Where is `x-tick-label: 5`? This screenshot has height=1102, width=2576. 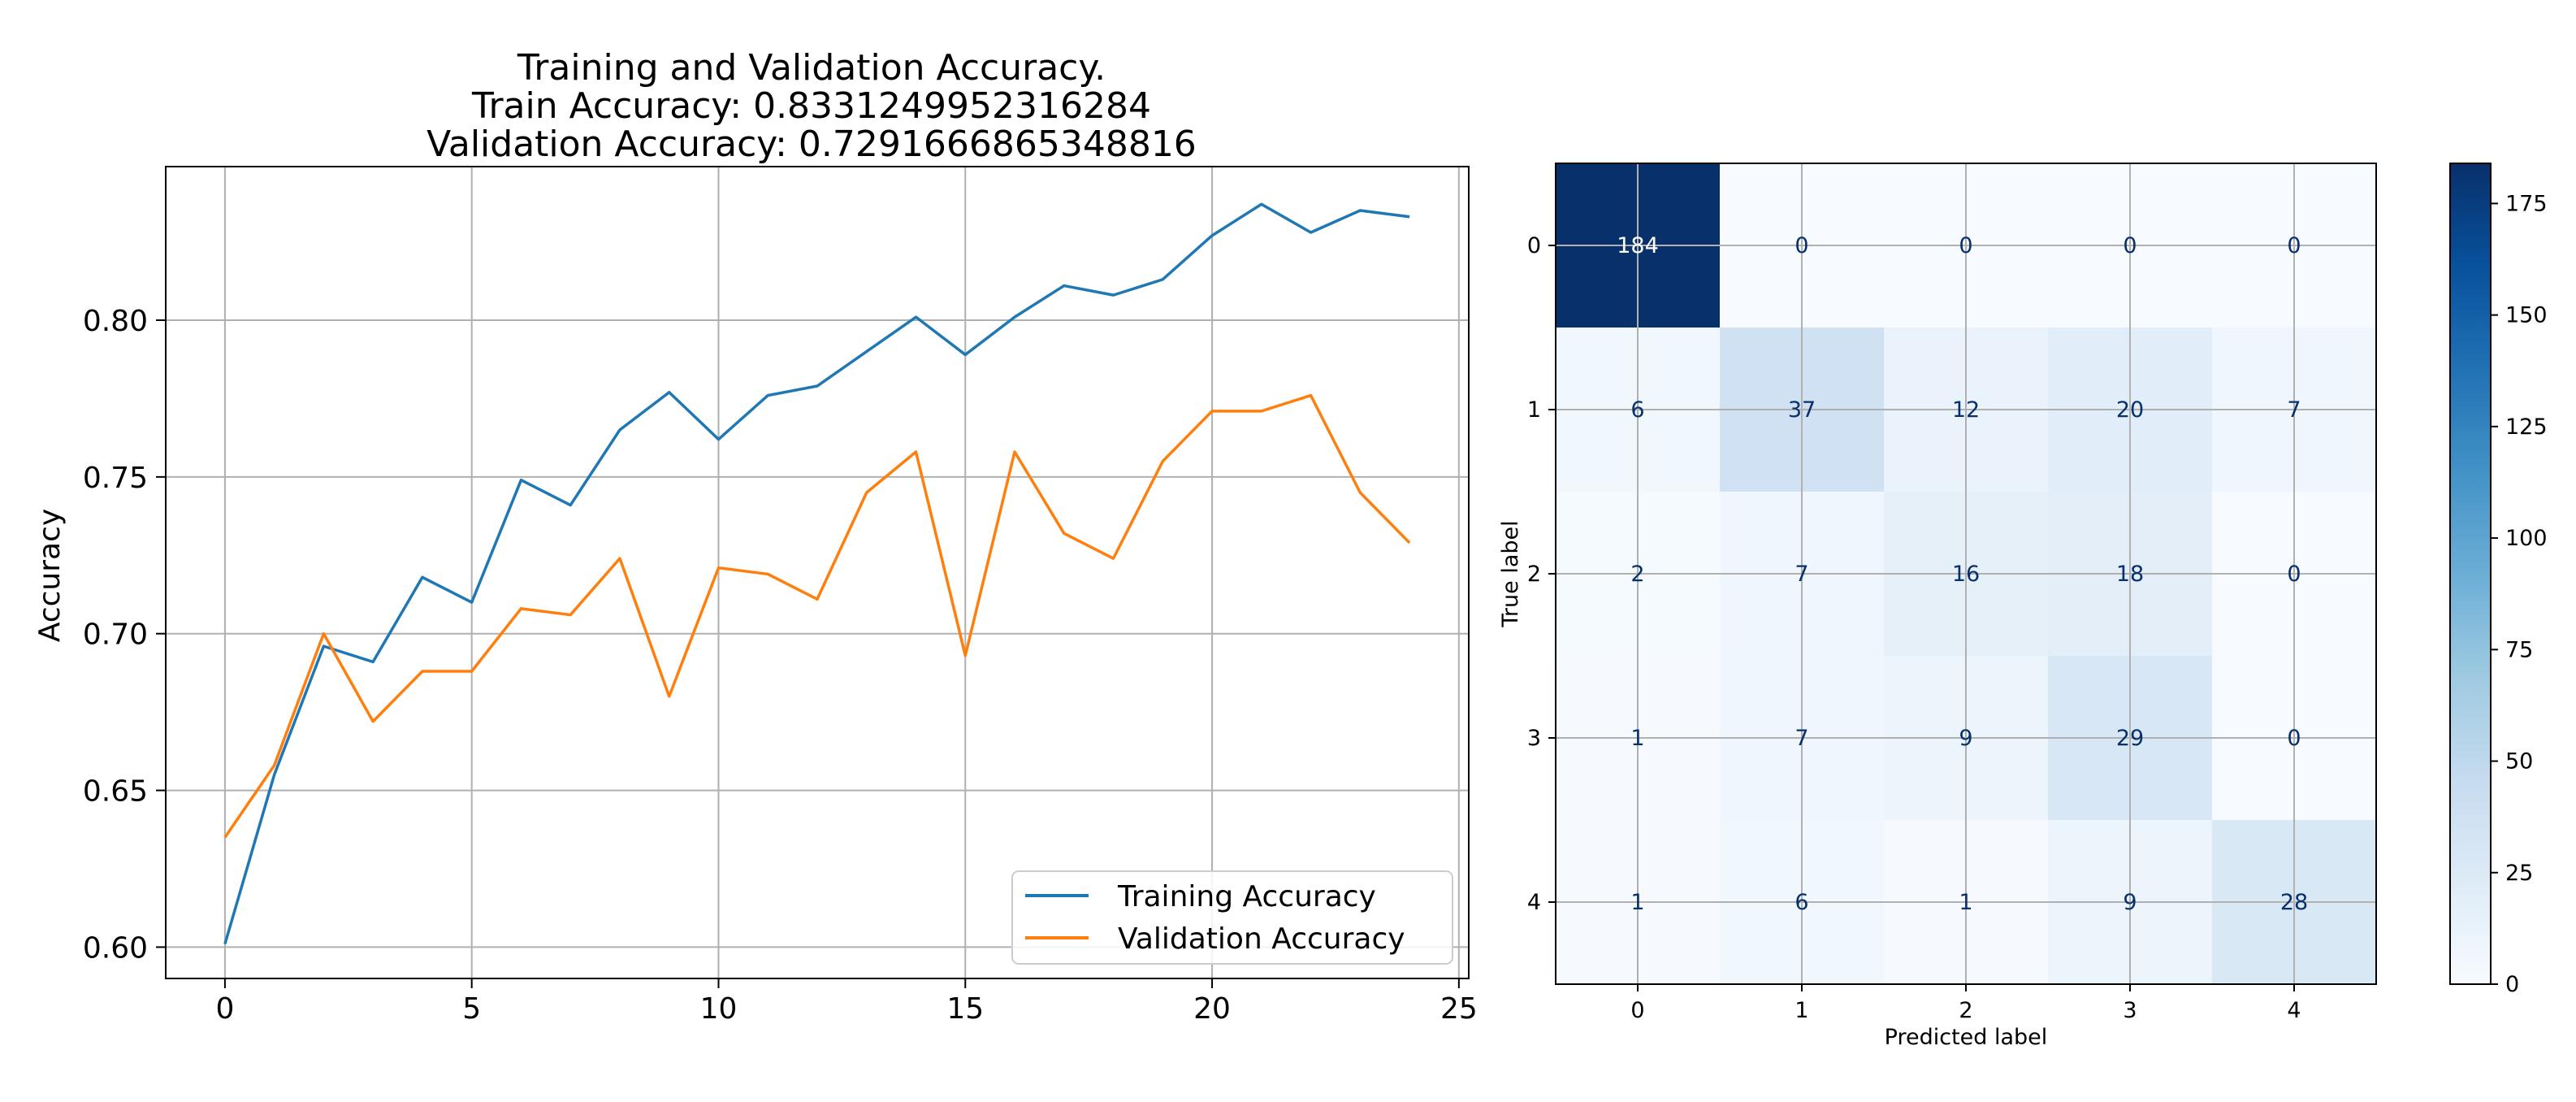 x-tick-label: 5 is located at coordinates (471, 1009).